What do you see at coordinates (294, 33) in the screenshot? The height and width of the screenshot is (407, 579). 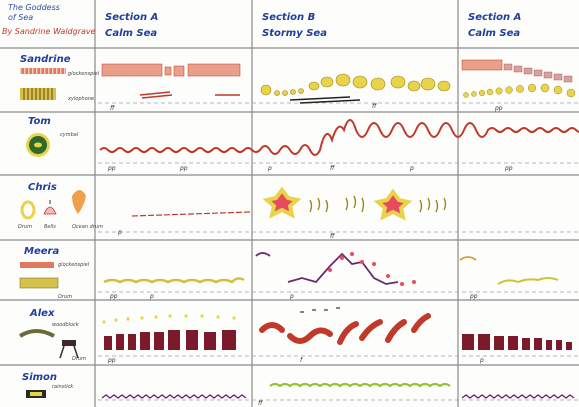 I see `section-2-mood: Stormy Sea` at bounding box center [294, 33].